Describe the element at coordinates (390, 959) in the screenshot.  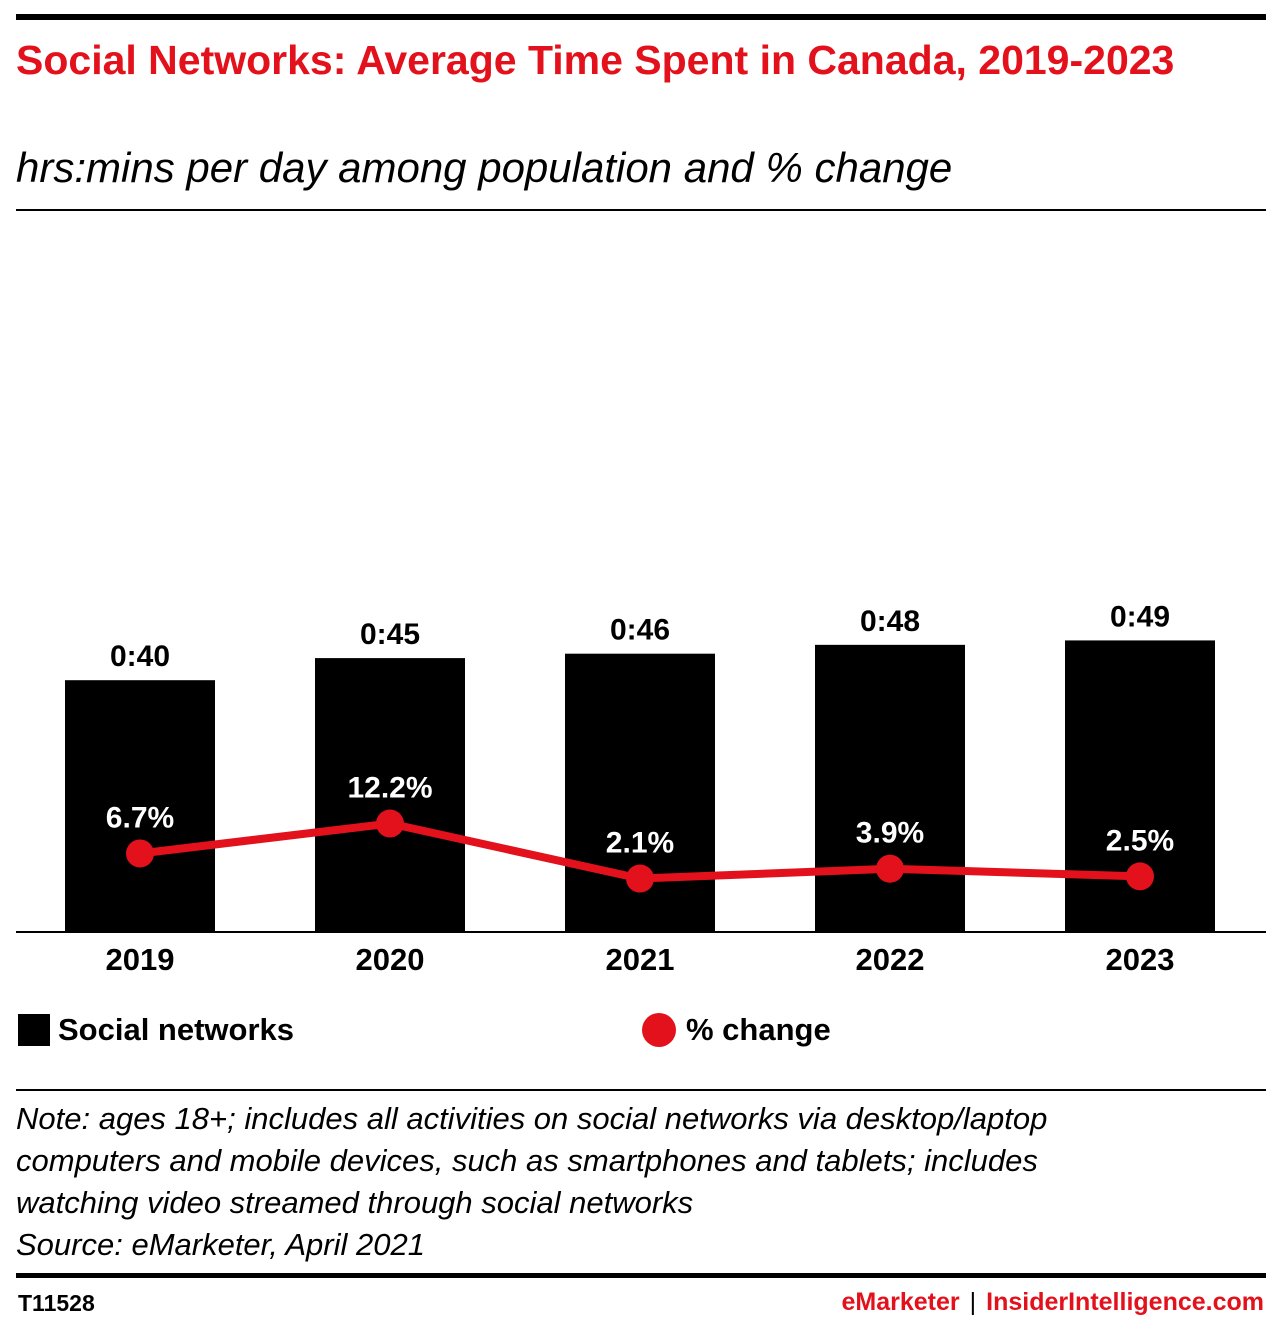
I see `x-tick-label: 2020` at that location.